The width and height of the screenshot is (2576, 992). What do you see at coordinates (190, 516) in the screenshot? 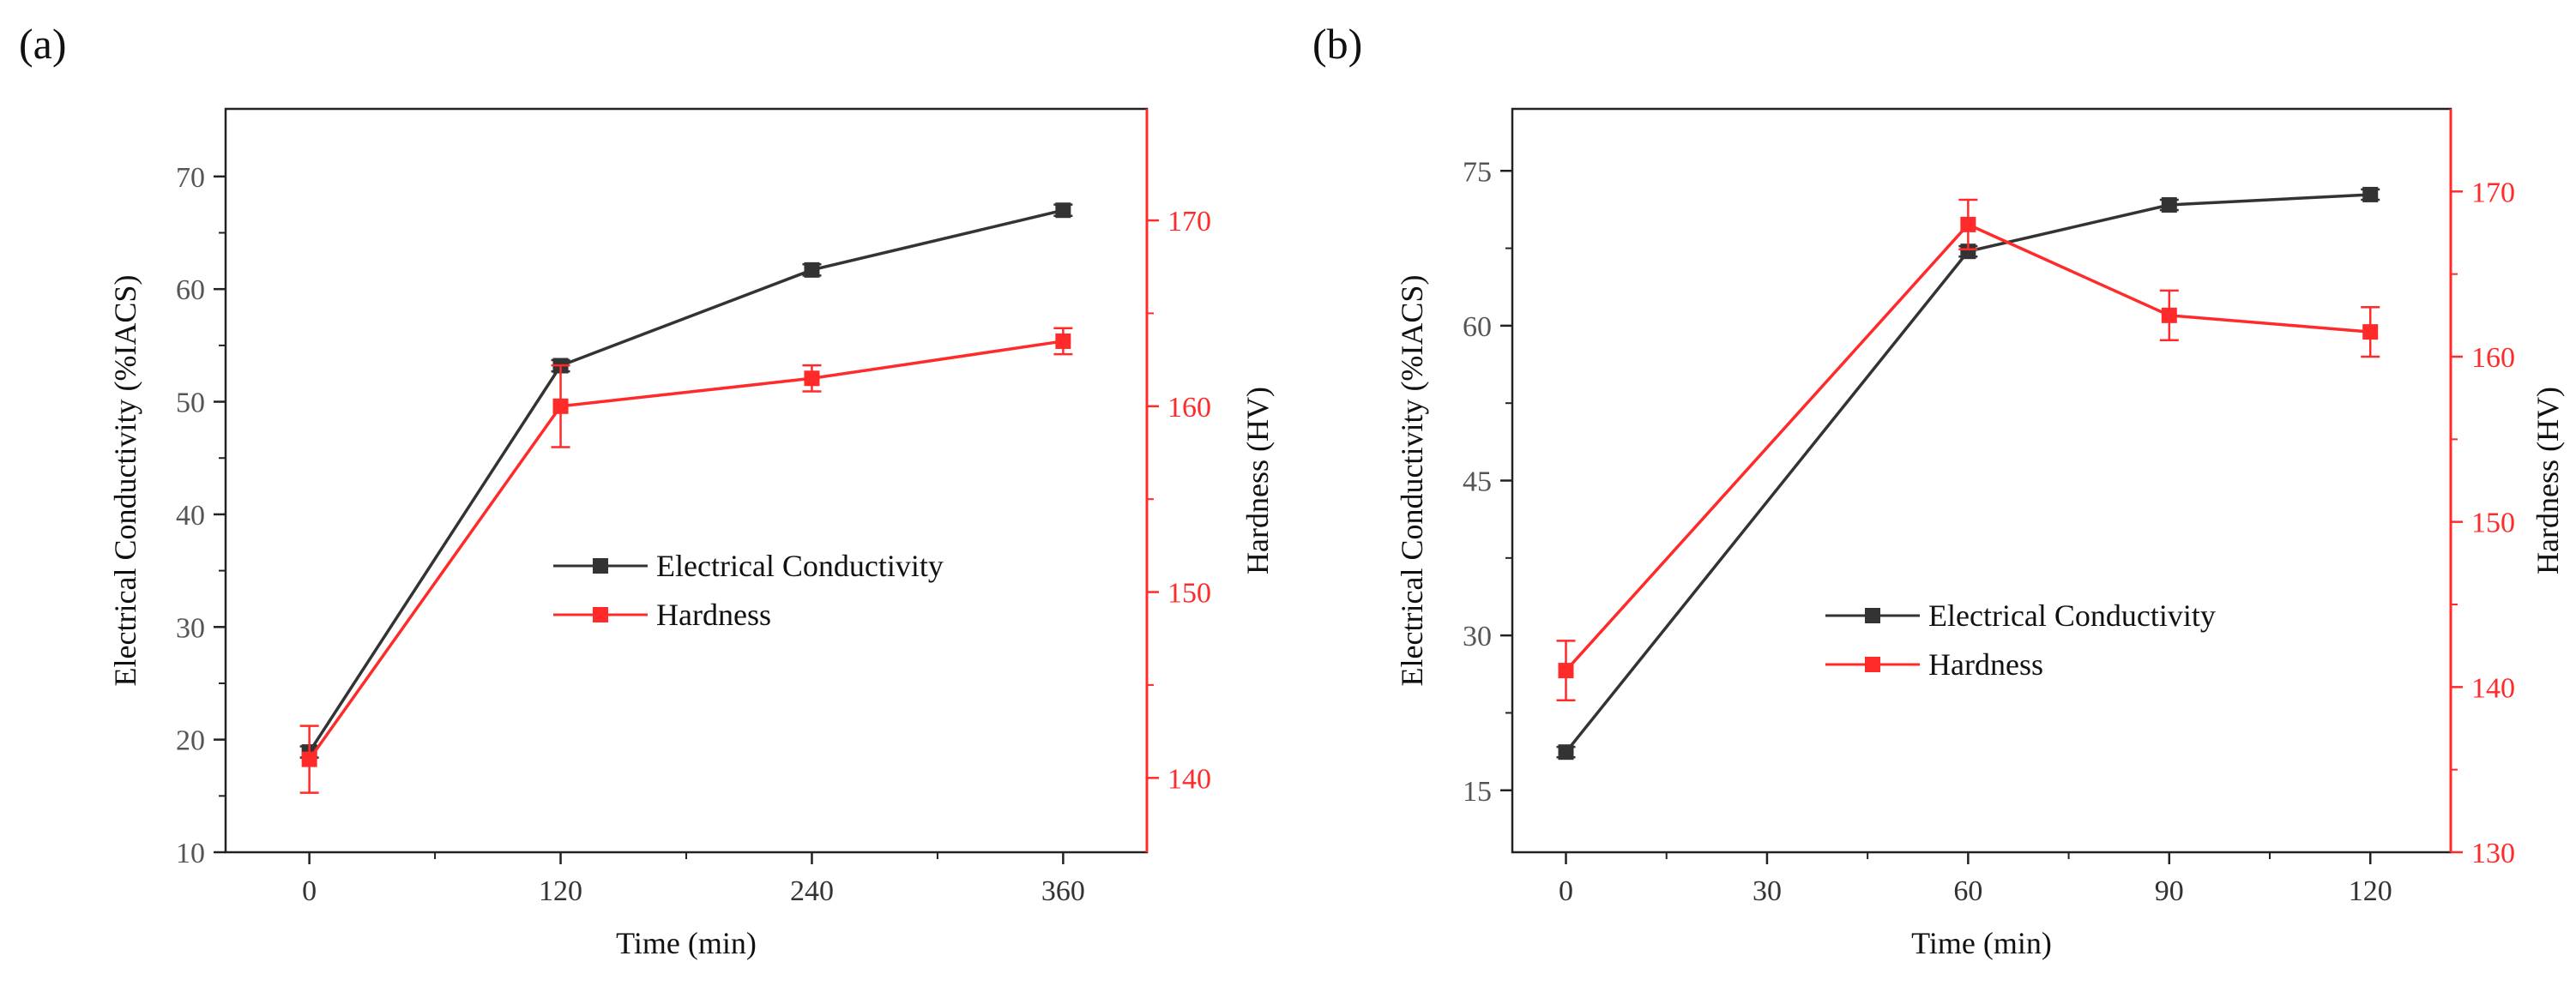
I see `y-left-tick-label: 40` at bounding box center [190, 516].